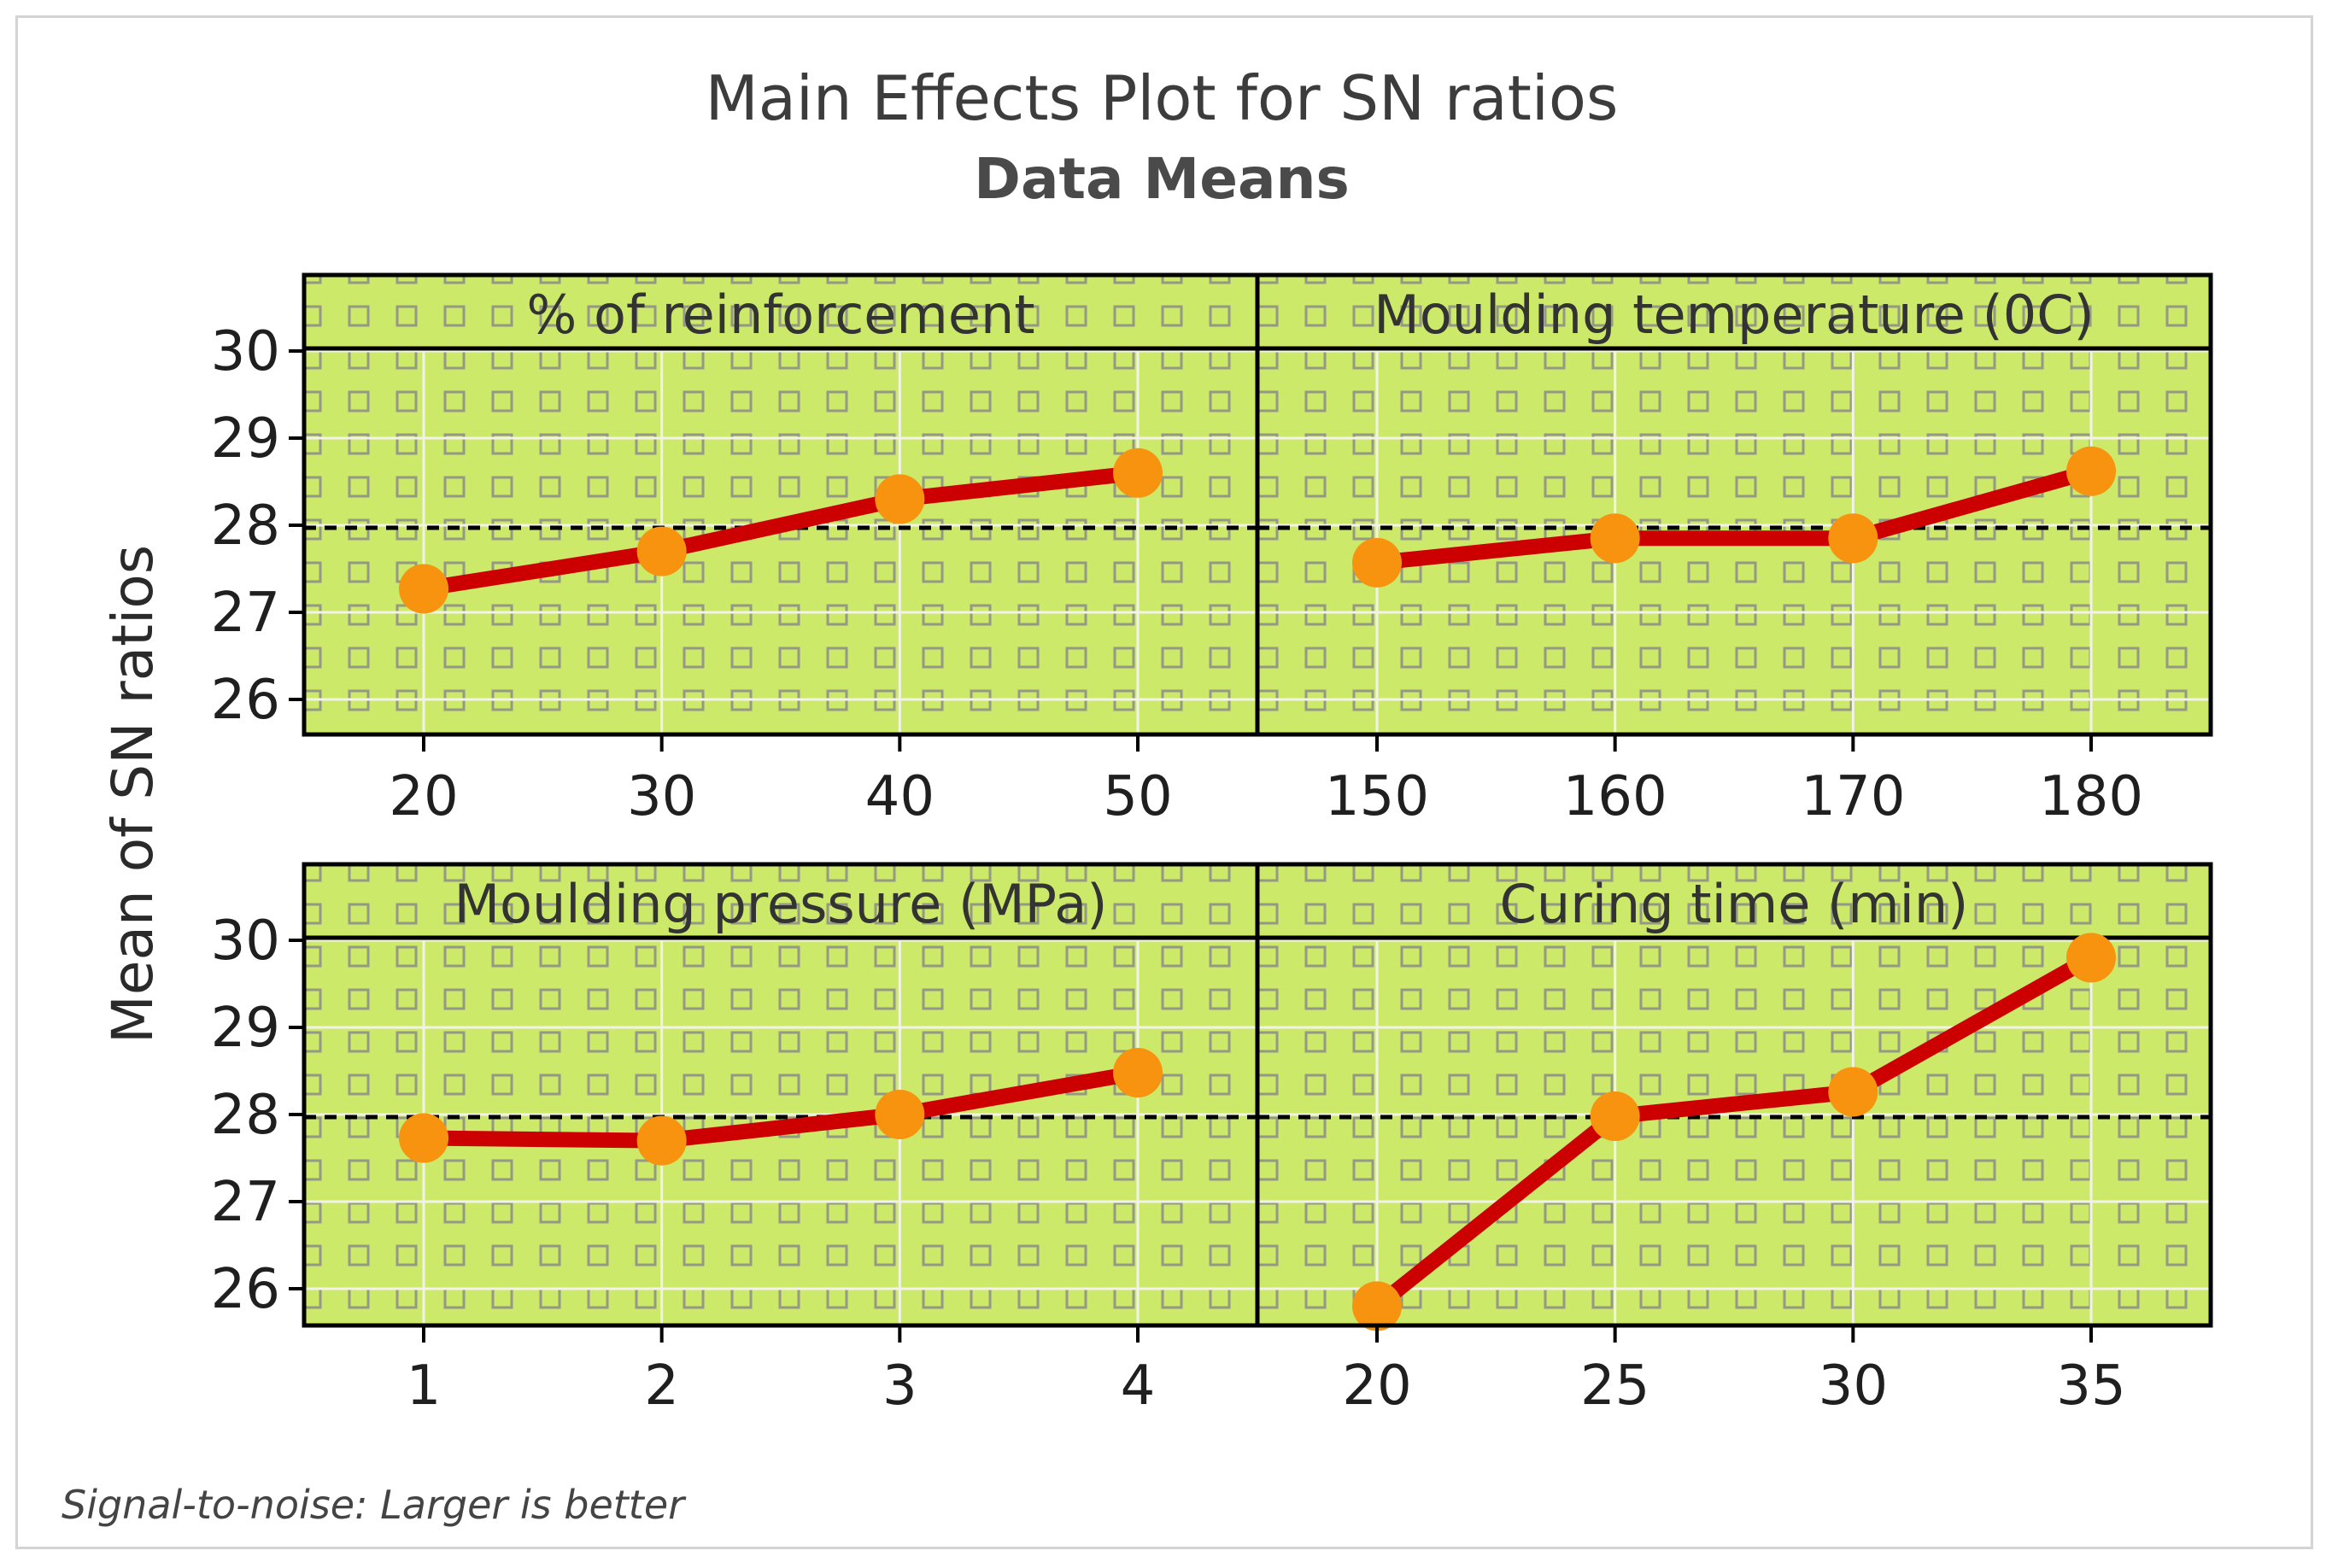 This screenshot has height=1568, width=2332. I want to click on panel-1: % of reinforcement 20 30 40 50, so click(781, 550).